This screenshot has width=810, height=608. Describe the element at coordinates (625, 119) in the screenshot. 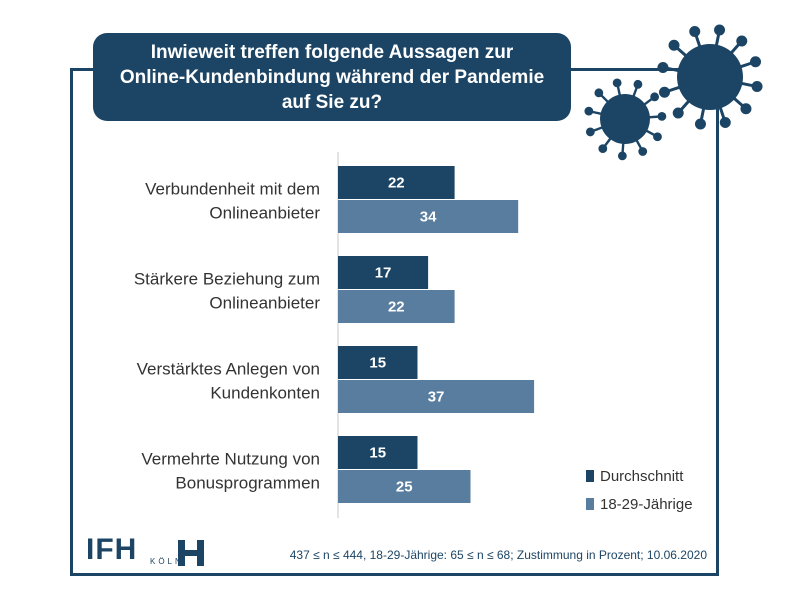

I see `virus-icon-small` at that location.